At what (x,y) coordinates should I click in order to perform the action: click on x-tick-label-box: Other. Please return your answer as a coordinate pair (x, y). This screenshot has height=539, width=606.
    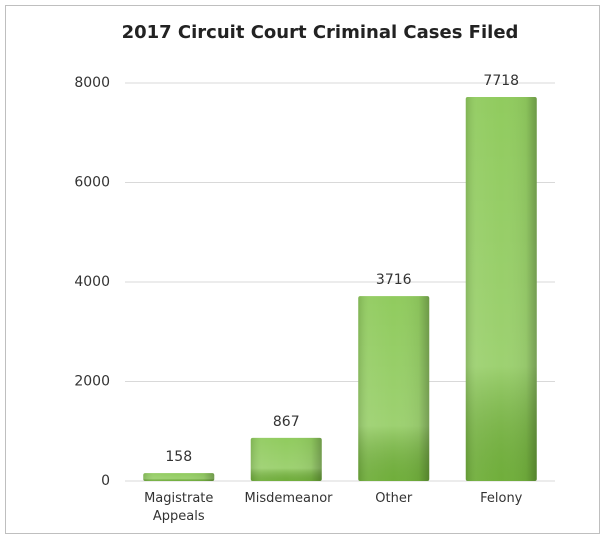
    Looking at the image, I should click on (394, 498).